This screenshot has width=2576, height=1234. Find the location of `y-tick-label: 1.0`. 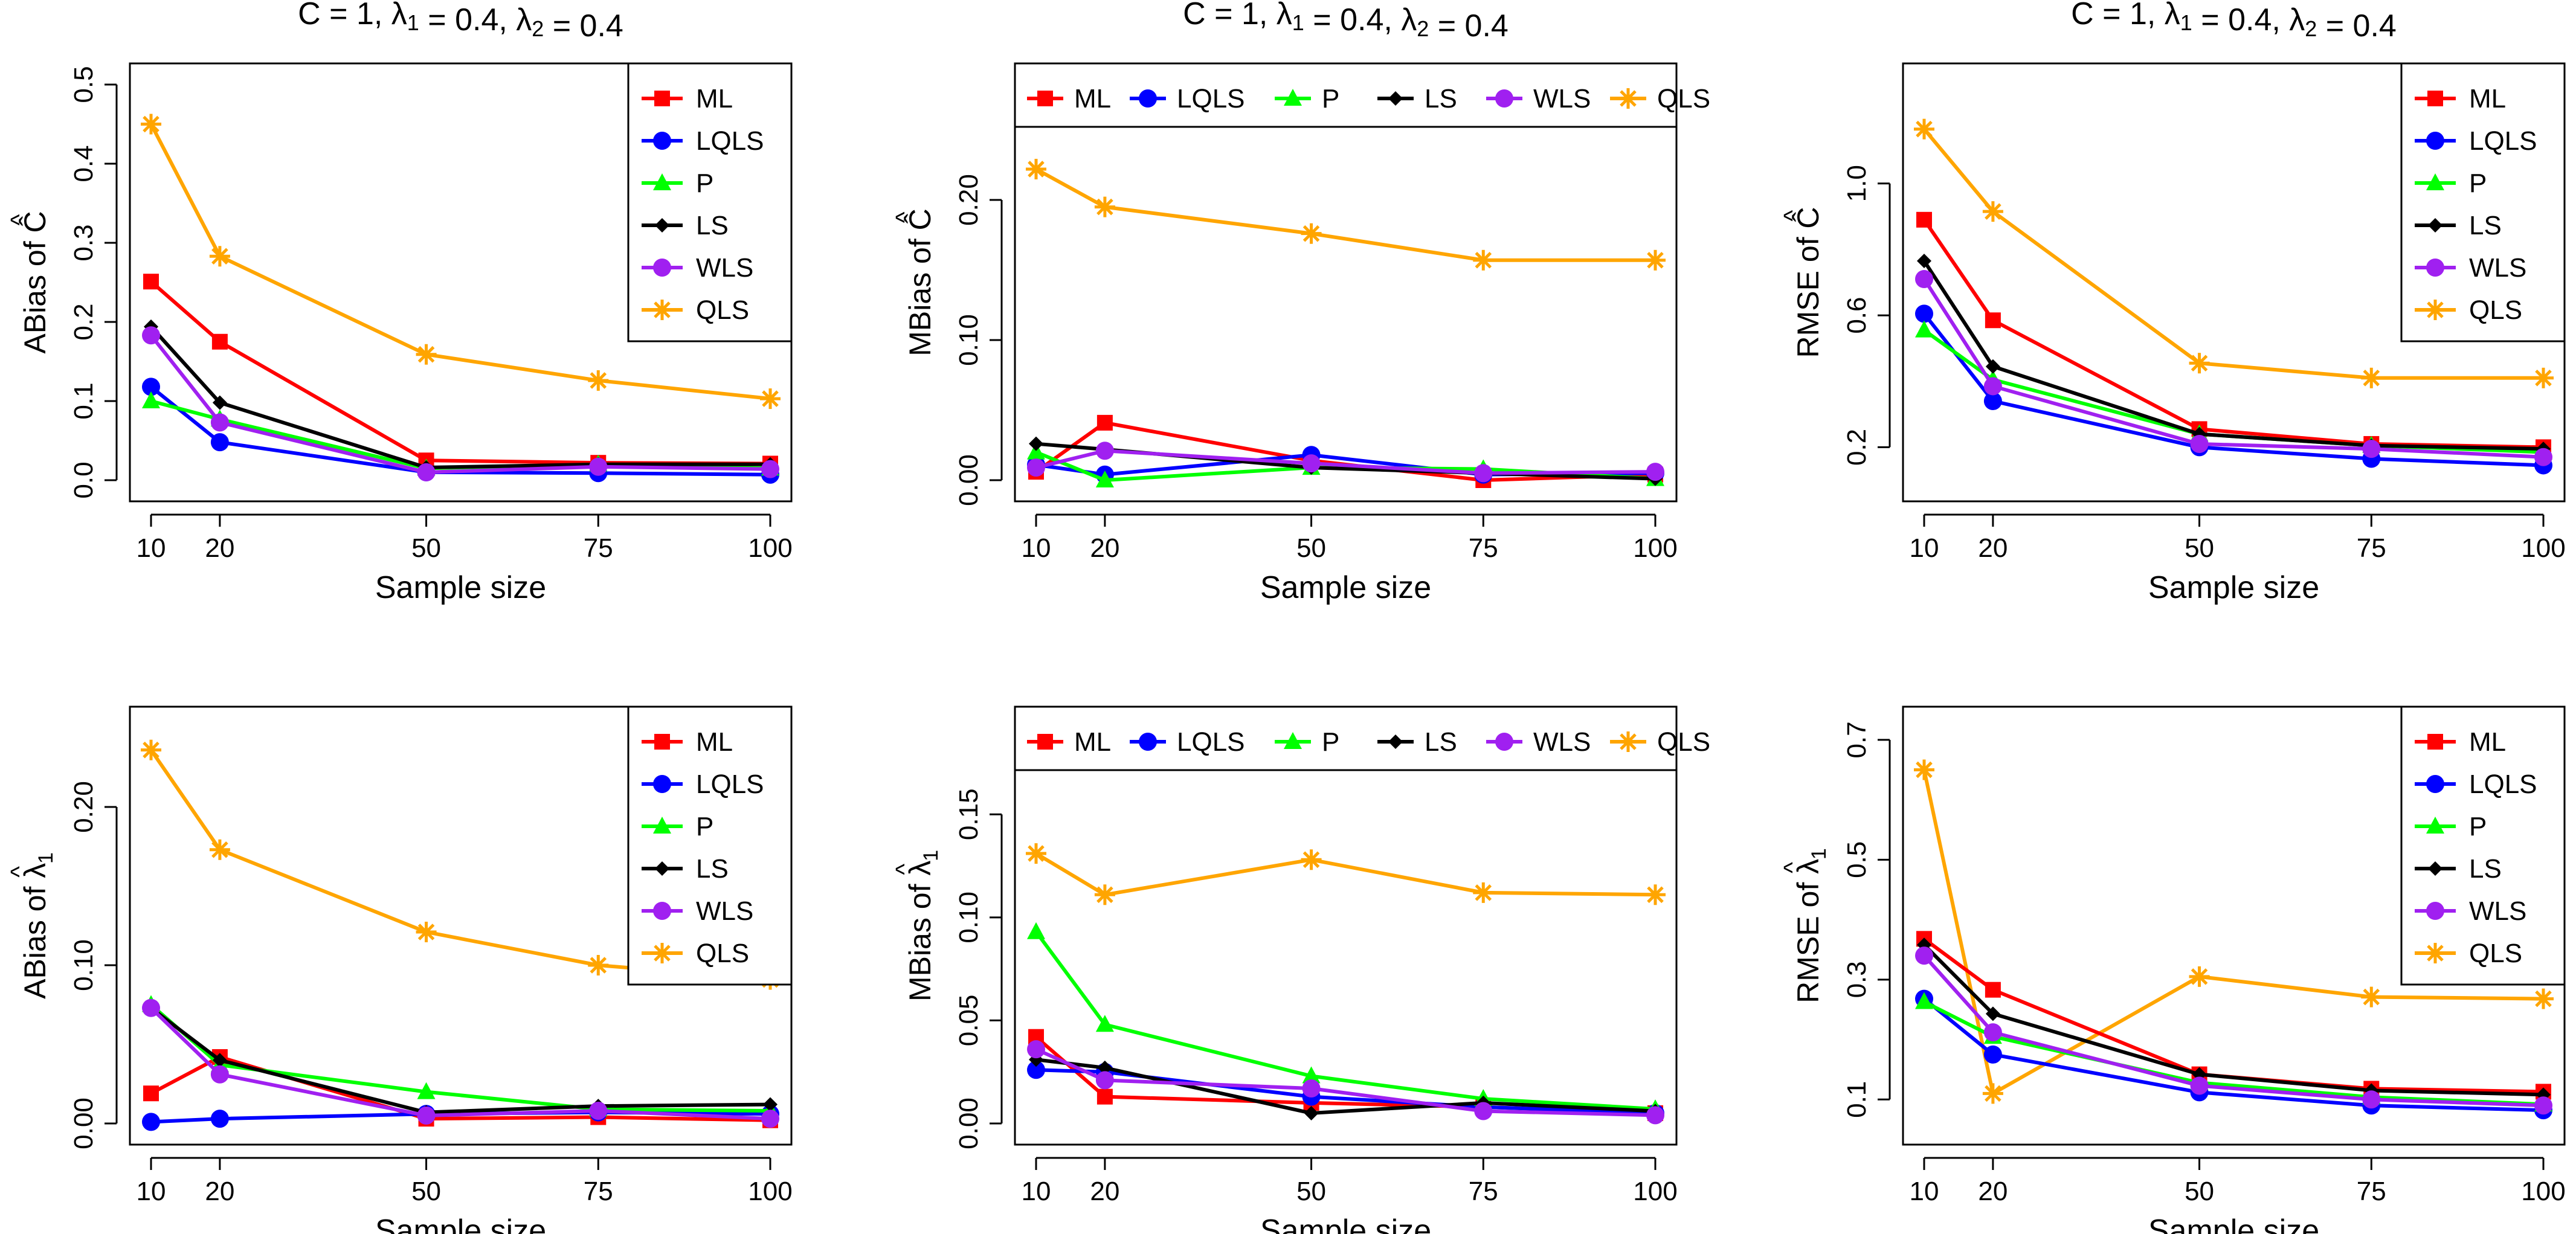

y-tick-label: 1.0 is located at coordinates (1857, 183).